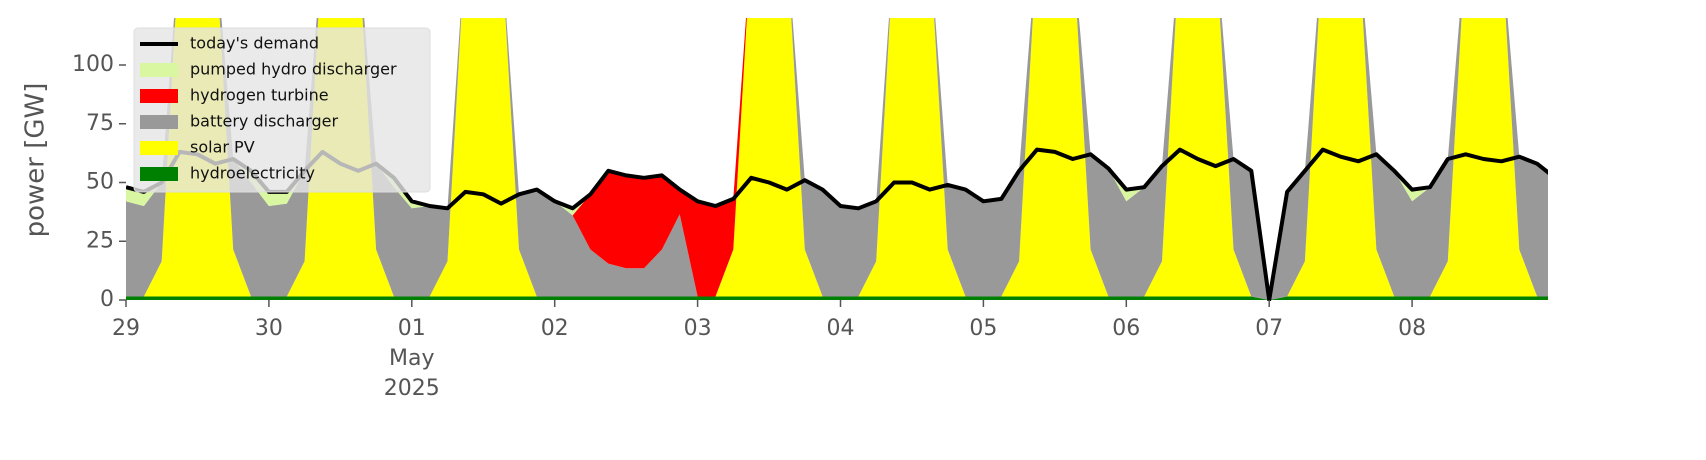 The image size is (1706, 460). What do you see at coordinates (100, 123) in the screenshot?
I see `y-tick-label: 75` at bounding box center [100, 123].